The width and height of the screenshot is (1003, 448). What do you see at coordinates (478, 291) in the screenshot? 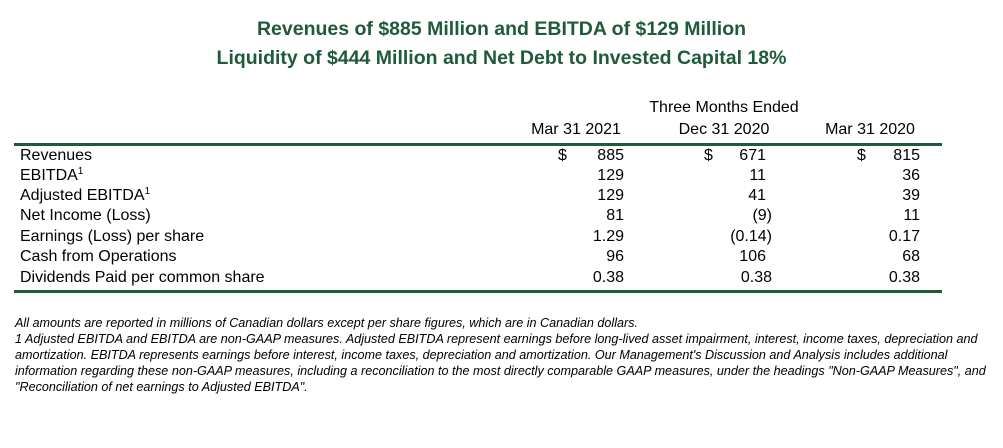
I see `table-bottom-rule` at bounding box center [478, 291].